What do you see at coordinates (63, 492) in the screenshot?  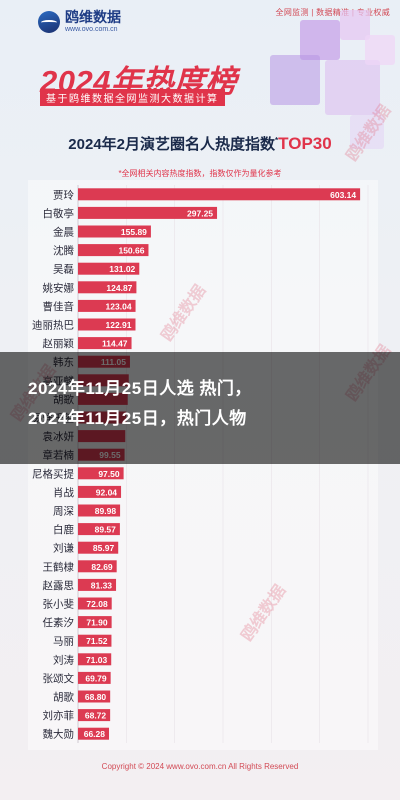 I see `category-label: 肖战` at bounding box center [63, 492].